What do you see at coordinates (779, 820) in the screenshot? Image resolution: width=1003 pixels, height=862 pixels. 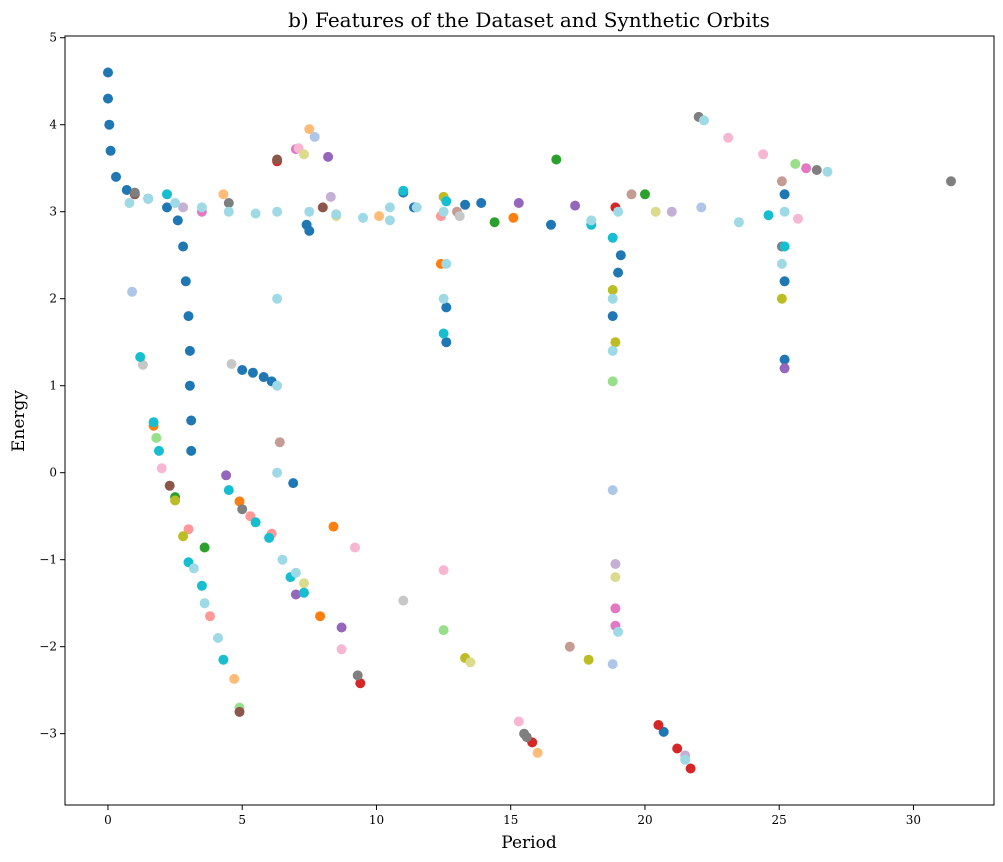 I see `x-tick-label: 25` at bounding box center [779, 820].